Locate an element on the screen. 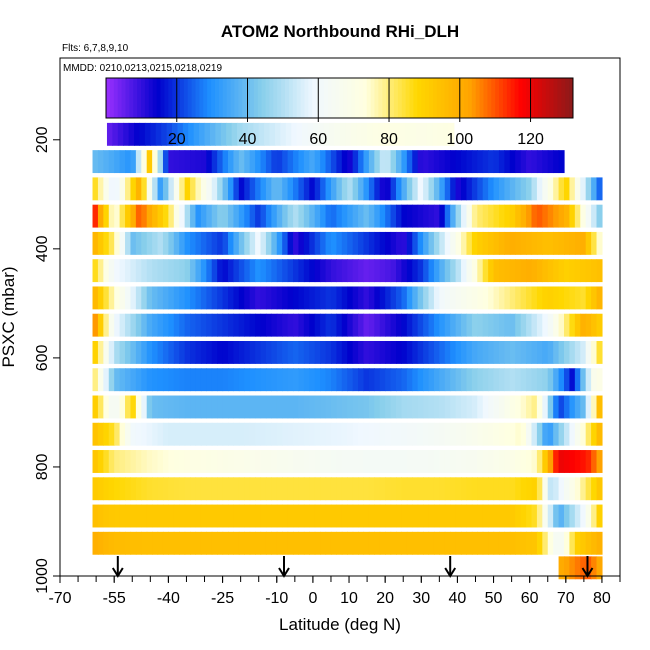 The image size is (650, 650). y-axis-label: PSXC (mbar) is located at coordinates (9, 316).